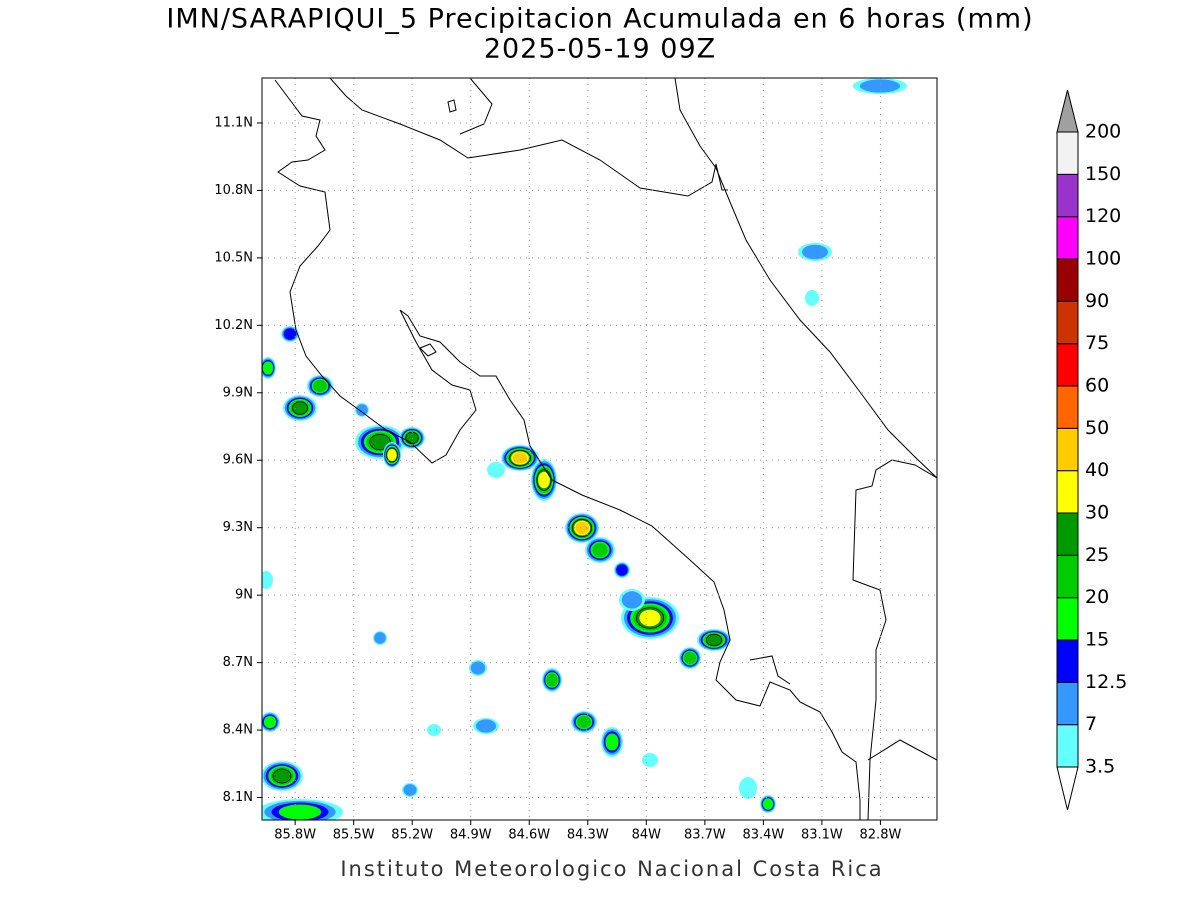 This screenshot has width=1200, height=900. I want to click on northern-border, so click(528, 137).